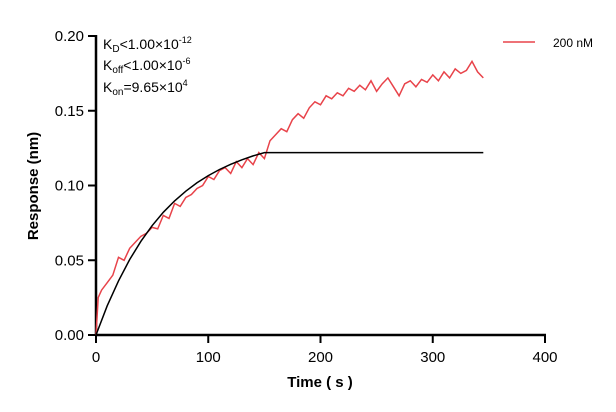 This screenshot has height=412, width=616. What do you see at coordinates (33, 186) in the screenshot?
I see `y-axis-title: Response (nm)` at bounding box center [33, 186].